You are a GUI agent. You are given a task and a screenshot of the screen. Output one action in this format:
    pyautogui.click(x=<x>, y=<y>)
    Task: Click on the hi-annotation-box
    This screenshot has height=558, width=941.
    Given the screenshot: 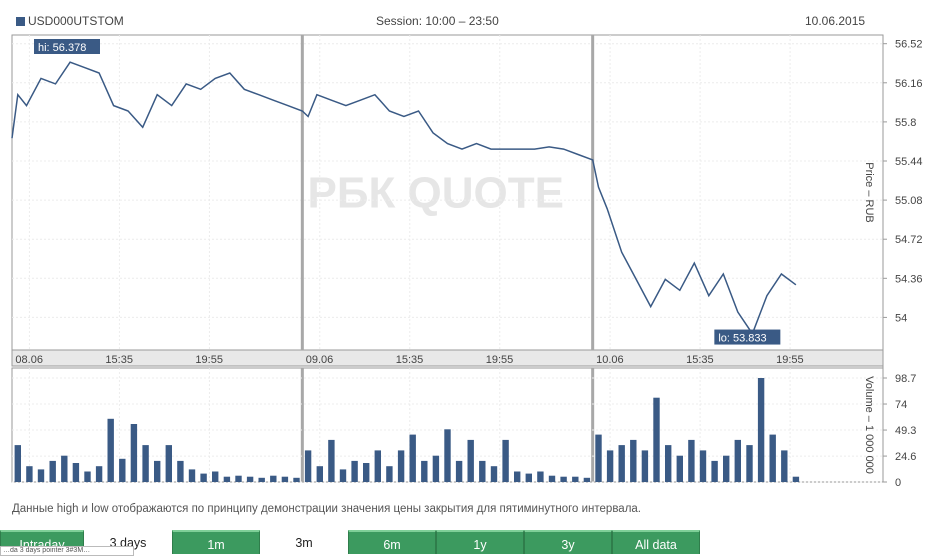 What is the action you would take?
    pyautogui.click(x=67, y=46)
    